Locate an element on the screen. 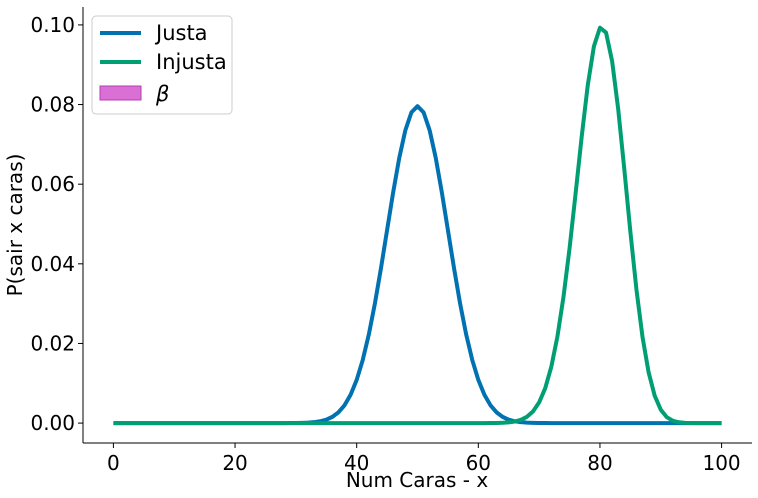 The width and height of the screenshot is (758, 498). y-axis-label: P(sair x caras) is located at coordinates (15, 225).